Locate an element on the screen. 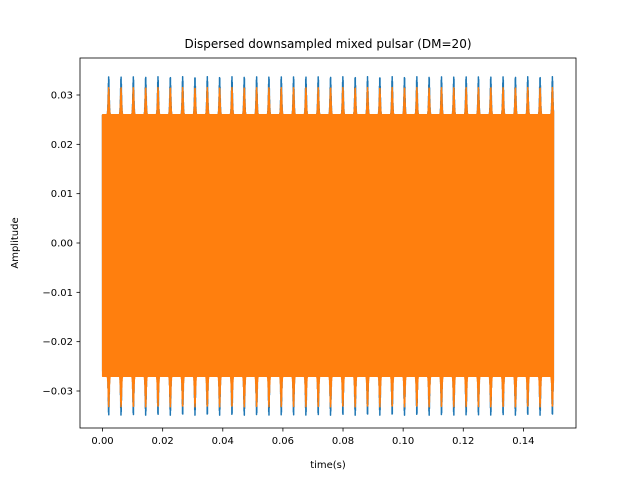  x-tick-label: 0.10 is located at coordinates (403, 441).